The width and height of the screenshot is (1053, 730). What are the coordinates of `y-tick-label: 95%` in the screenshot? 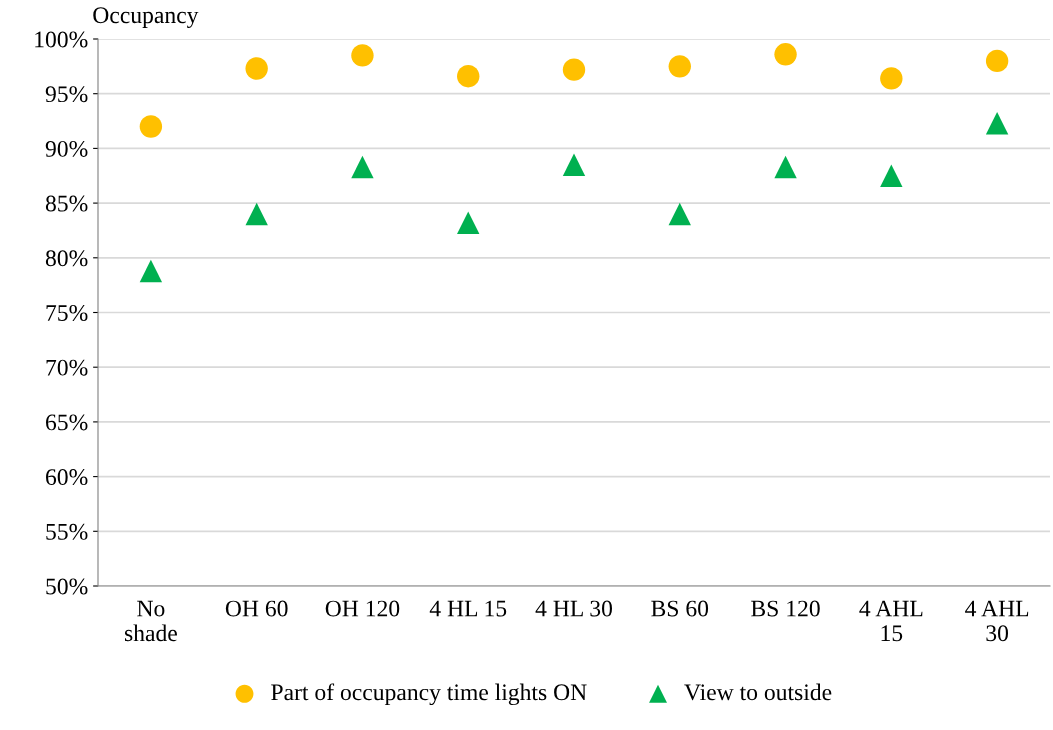 It's located at (66, 94).